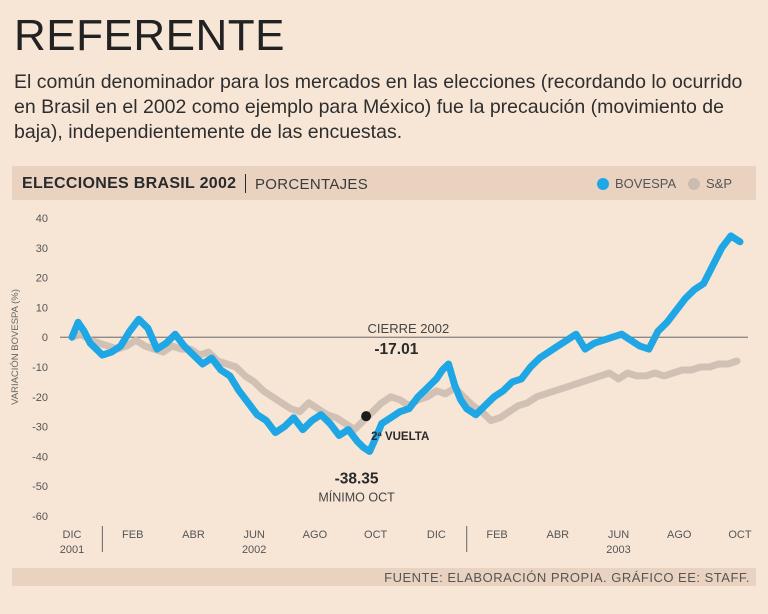 The image size is (768, 614). I want to click on y-tick-label: -20, so click(40, 398).